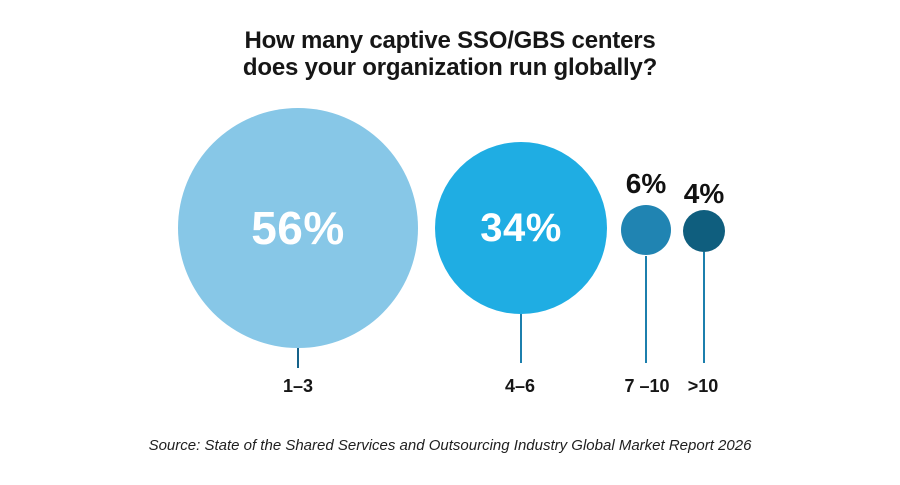  I want to click on category-label-7-10: 7 –10, so click(647, 386).